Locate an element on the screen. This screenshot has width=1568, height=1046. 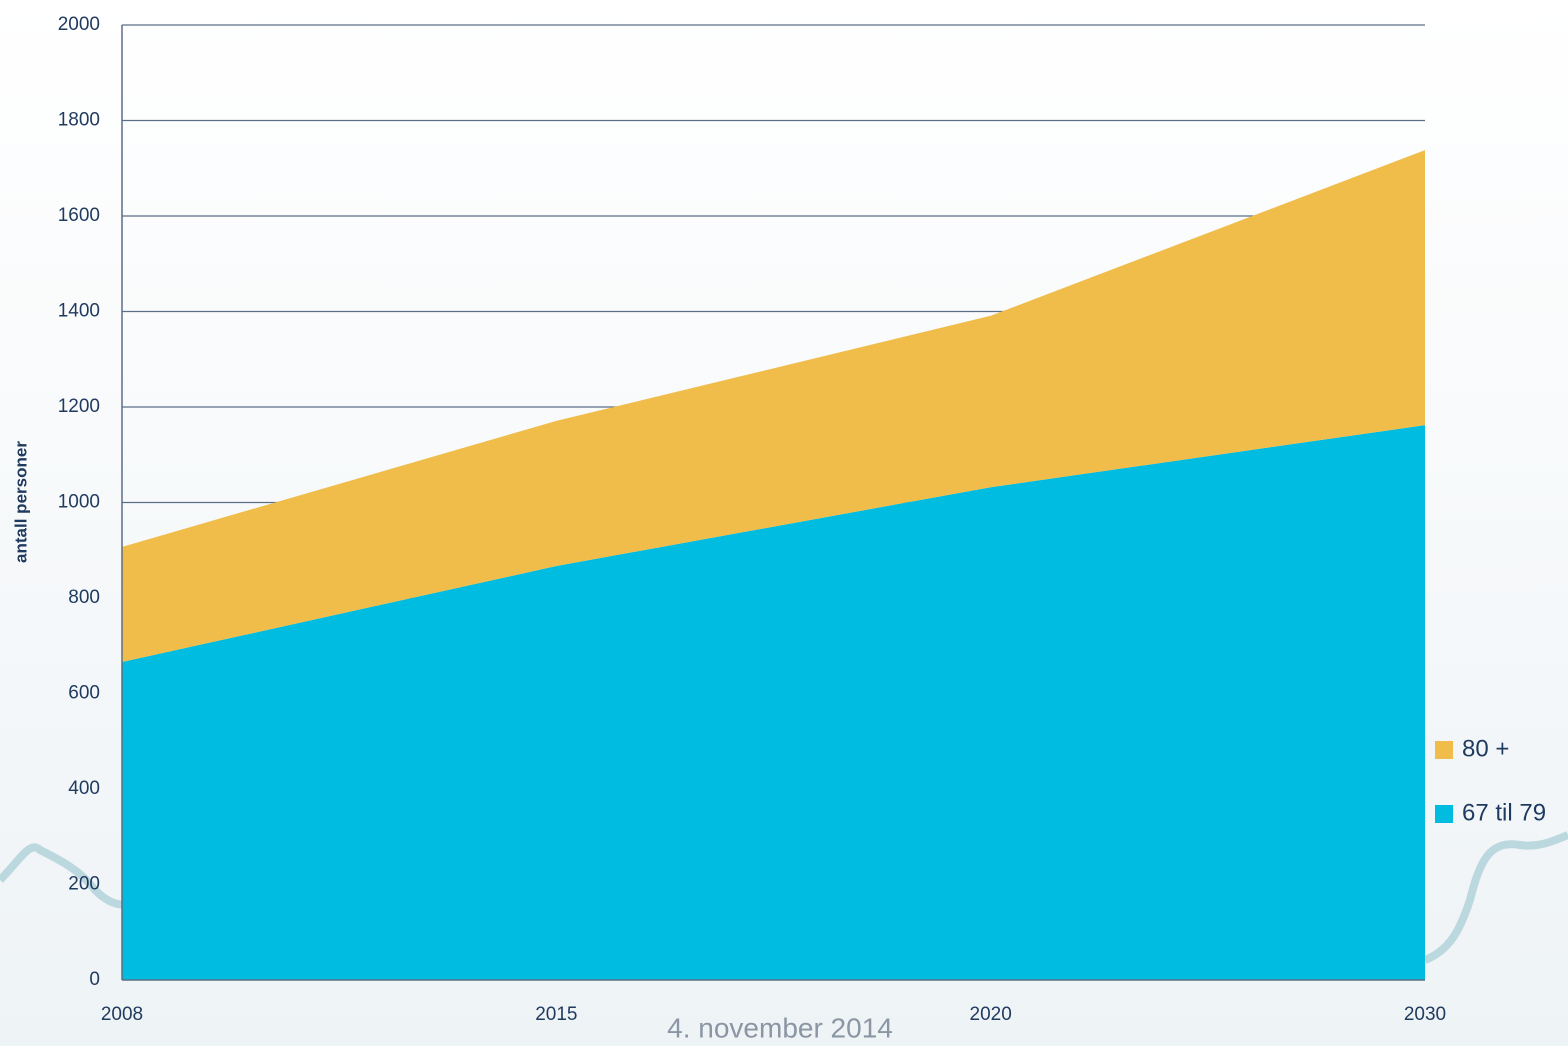
y-tick-label: 800 is located at coordinates (84, 597).